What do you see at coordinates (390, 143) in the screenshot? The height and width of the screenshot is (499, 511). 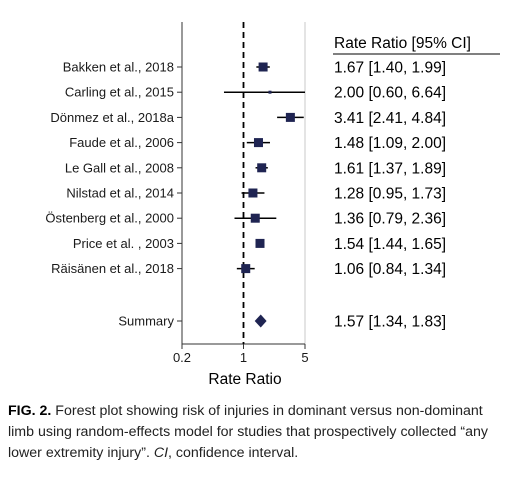 I see `rate-ratio-ci-text: 1.48 [1.09, 2.00]` at bounding box center [390, 143].